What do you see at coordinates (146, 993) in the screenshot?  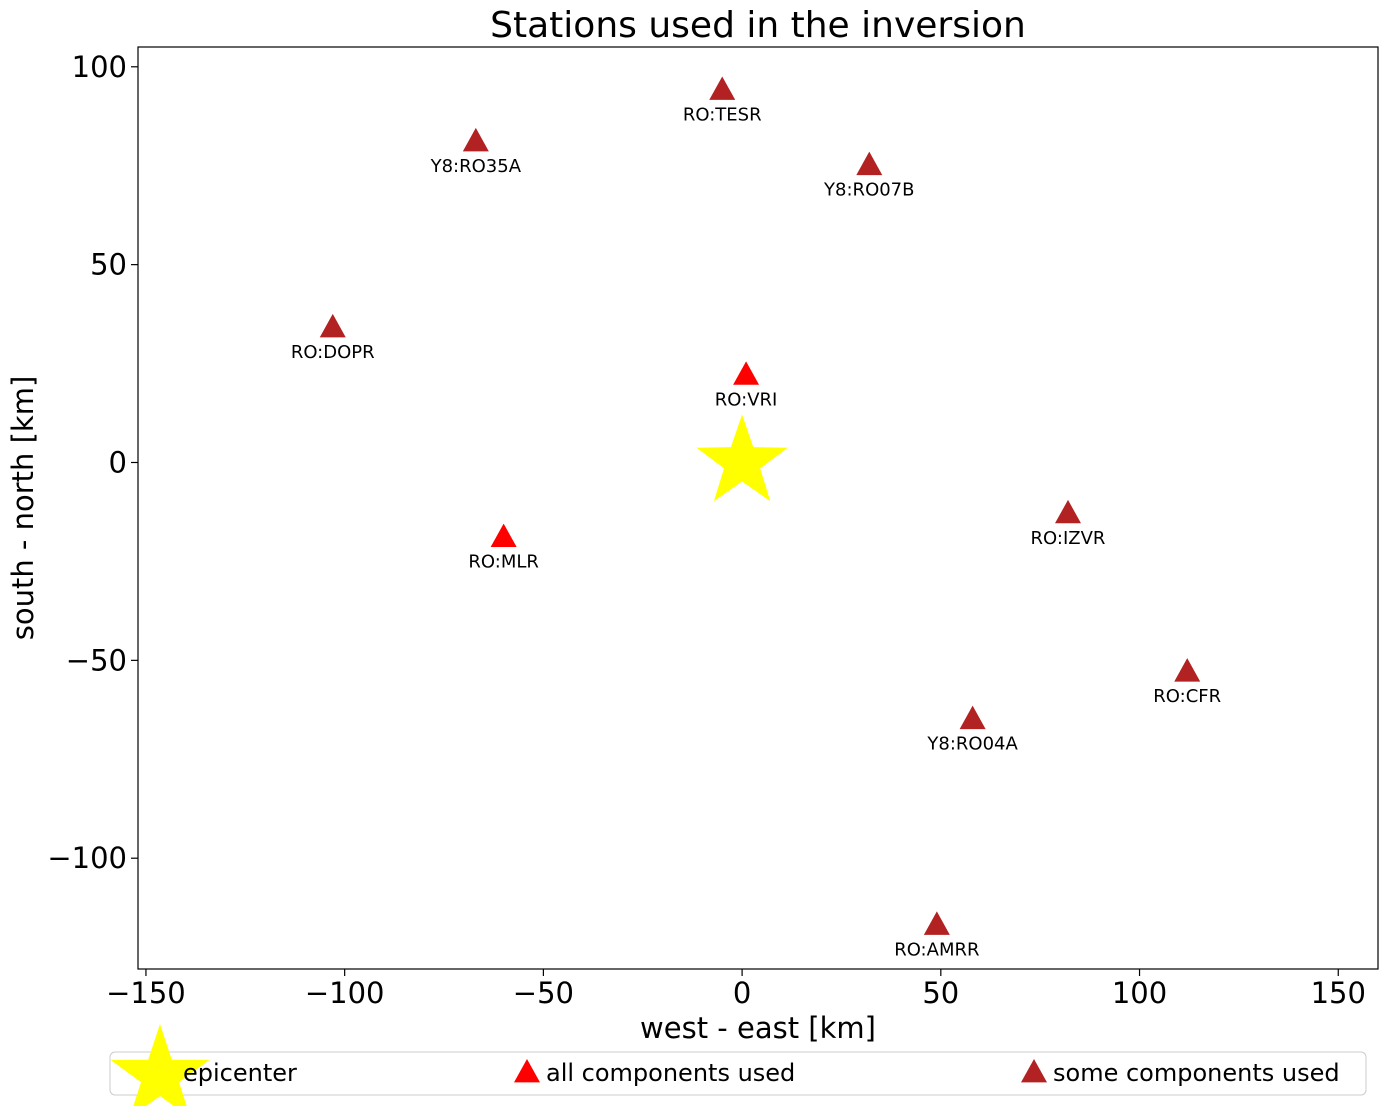 I see `x-tick-label: −150` at bounding box center [146, 993].